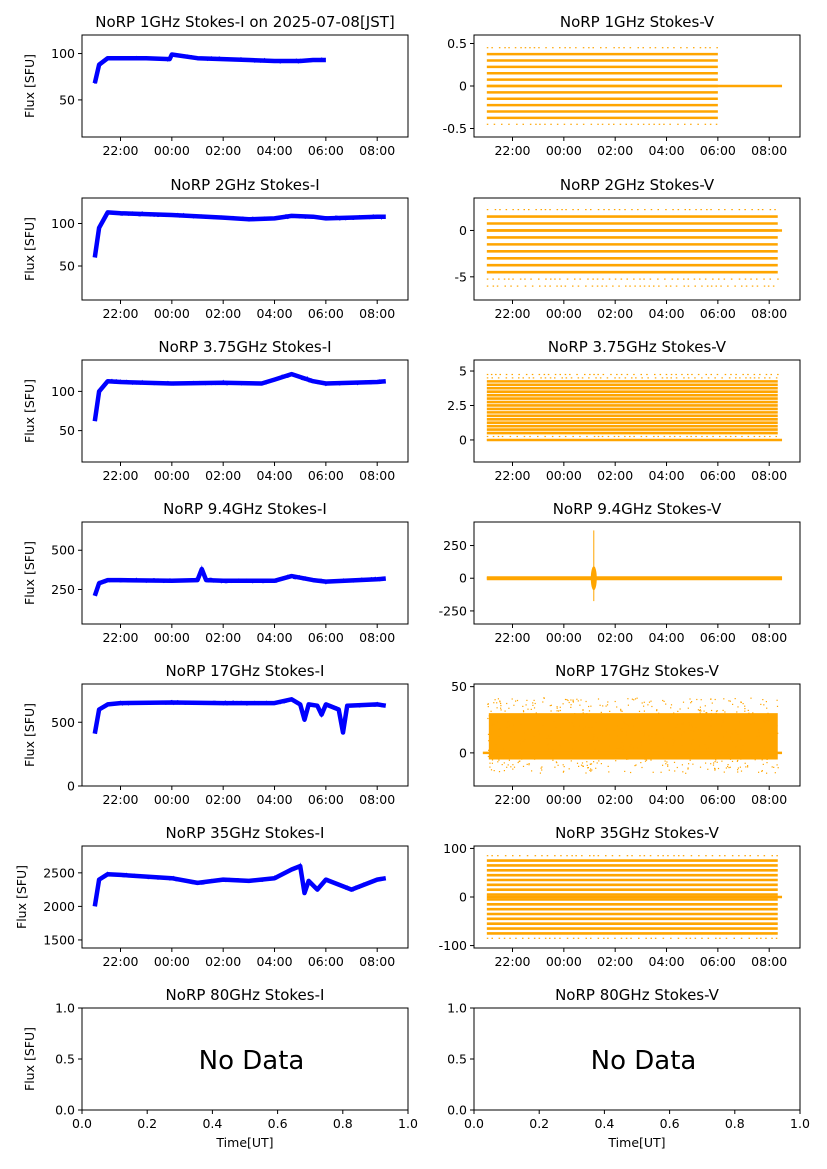 Image resolution: width=827 pixels, height=1169 pixels. What do you see at coordinates (239, 884) in the screenshot?
I see `stokes-i-noise` at bounding box center [239, 884].